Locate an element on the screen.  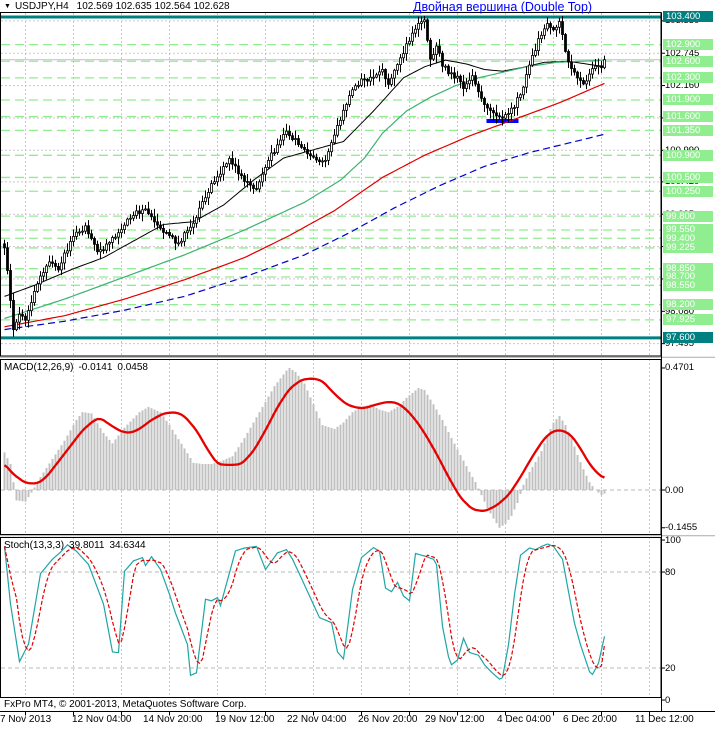
symbol-period-label: USDJPY,H4 is located at coordinates (41, 6).